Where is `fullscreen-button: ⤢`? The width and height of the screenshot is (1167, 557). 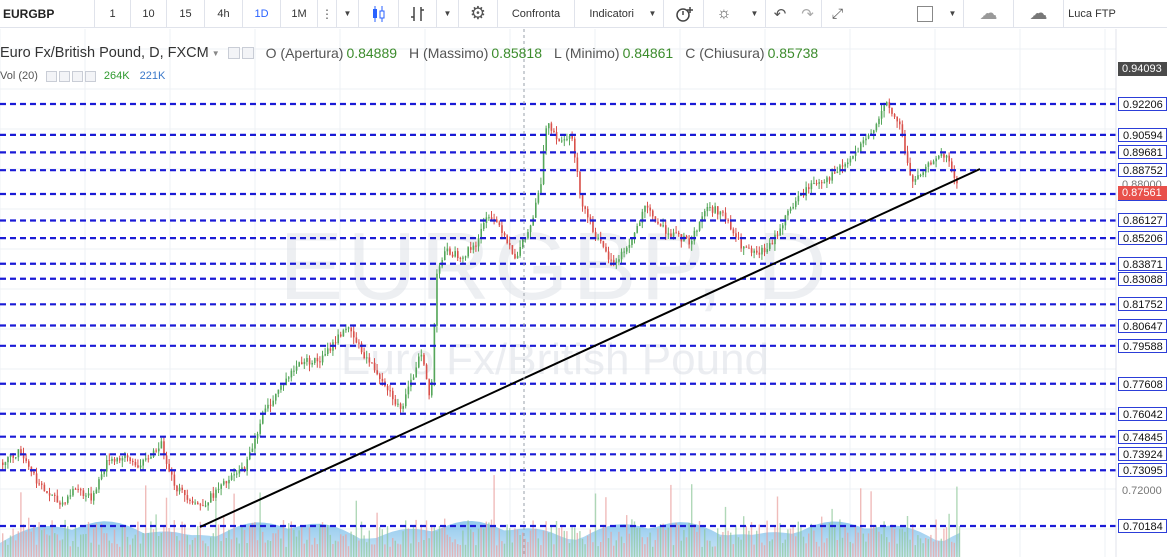 fullscreen-button: ⤢ is located at coordinates (837, 14).